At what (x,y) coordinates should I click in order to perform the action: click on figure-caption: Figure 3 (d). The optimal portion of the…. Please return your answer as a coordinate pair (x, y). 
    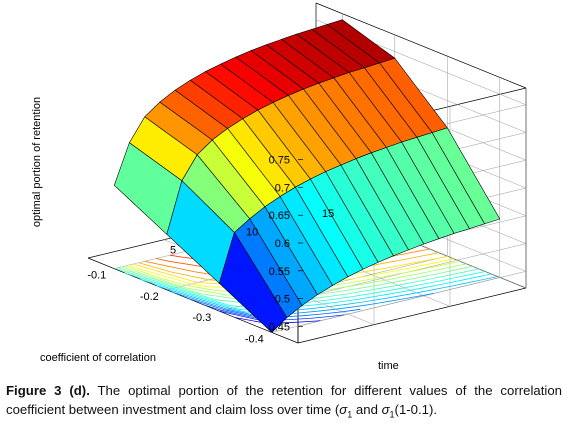
    Looking at the image, I should click on (284, 403).